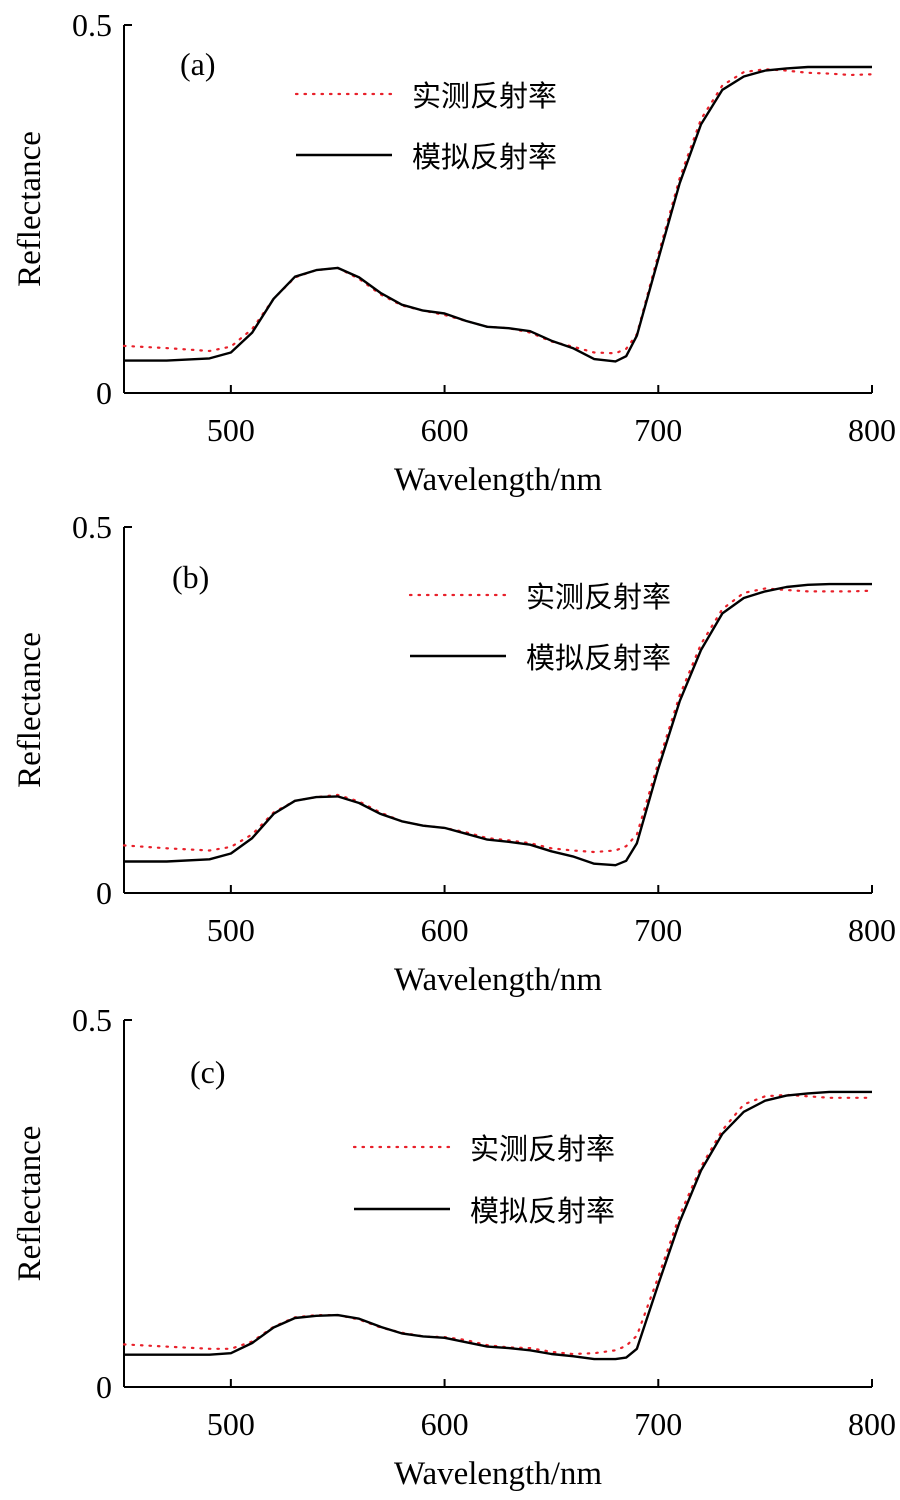  What do you see at coordinates (198, 64) in the screenshot?
I see `panel-label: (a)` at bounding box center [198, 64].